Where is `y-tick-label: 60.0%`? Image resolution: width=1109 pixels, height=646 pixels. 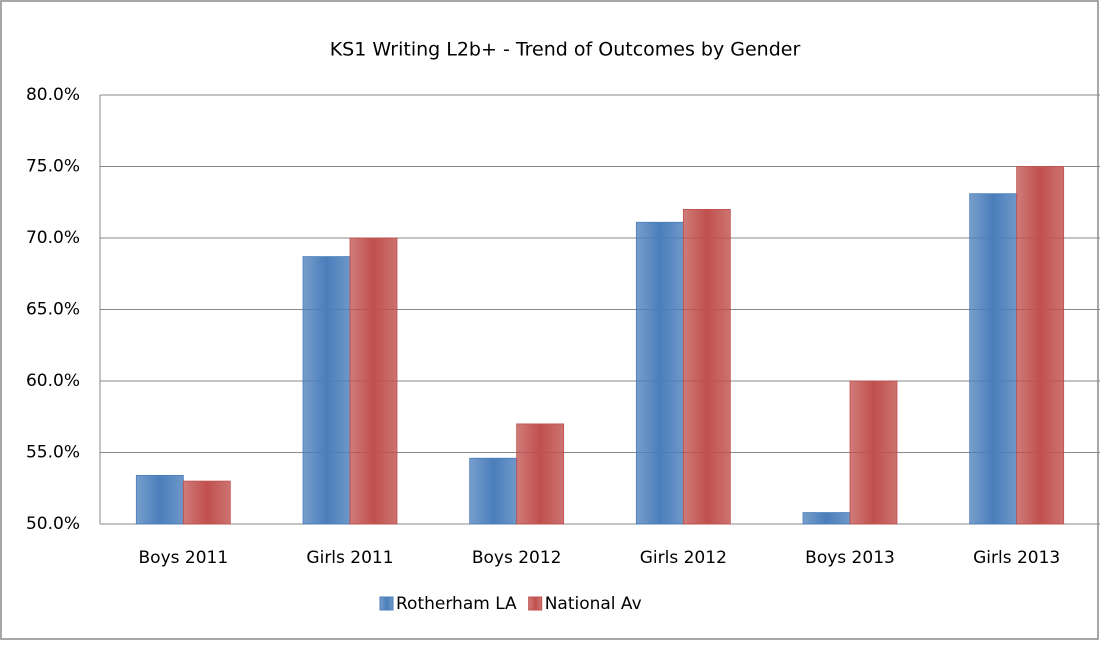
y-tick-label: 60.0% is located at coordinates (53, 381).